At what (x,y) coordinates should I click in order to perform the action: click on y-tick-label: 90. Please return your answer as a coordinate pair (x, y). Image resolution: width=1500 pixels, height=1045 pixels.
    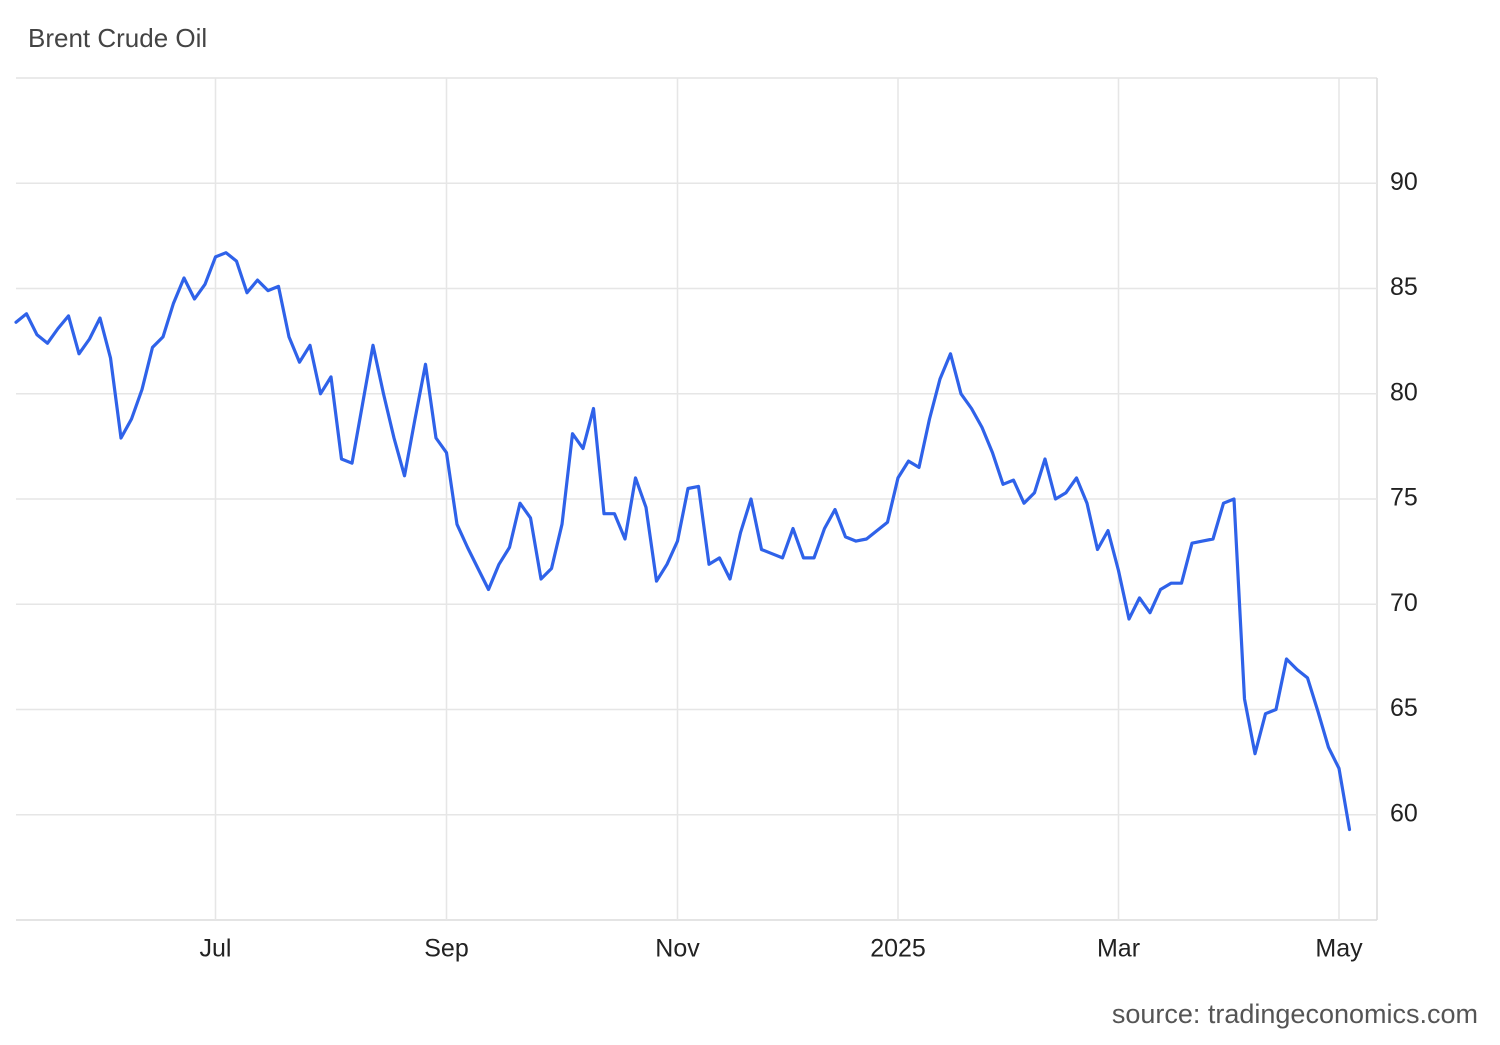
    Looking at the image, I should click on (1404, 182).